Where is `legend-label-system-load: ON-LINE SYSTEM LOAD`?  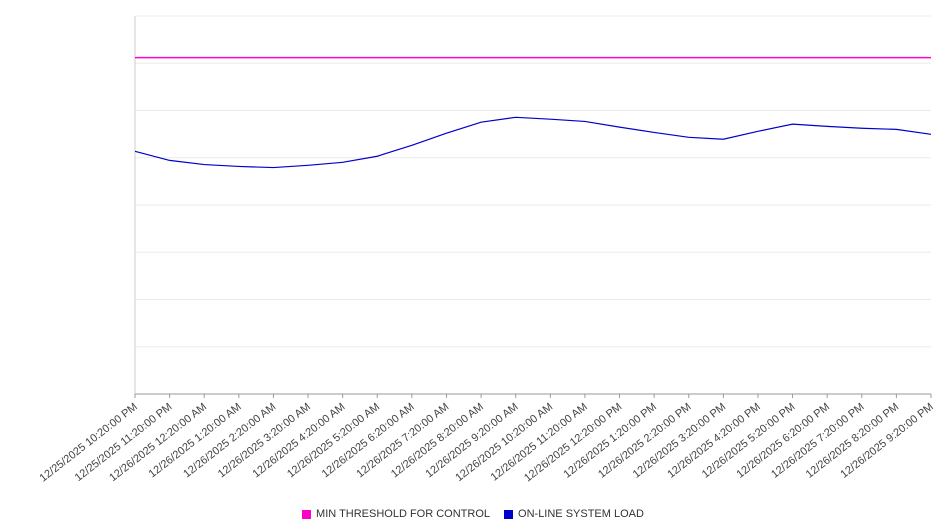
legend-label-system-load: ON-LINE SYSTEM LOAD is located at coordinates (581, 514).